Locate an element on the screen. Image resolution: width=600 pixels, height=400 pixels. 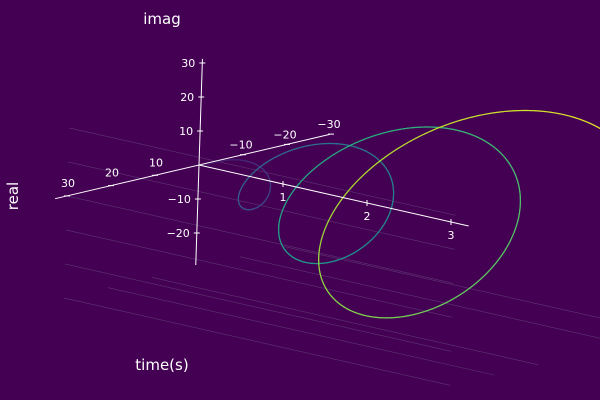
real-axis-title: real is located at coordinates (13, 196).